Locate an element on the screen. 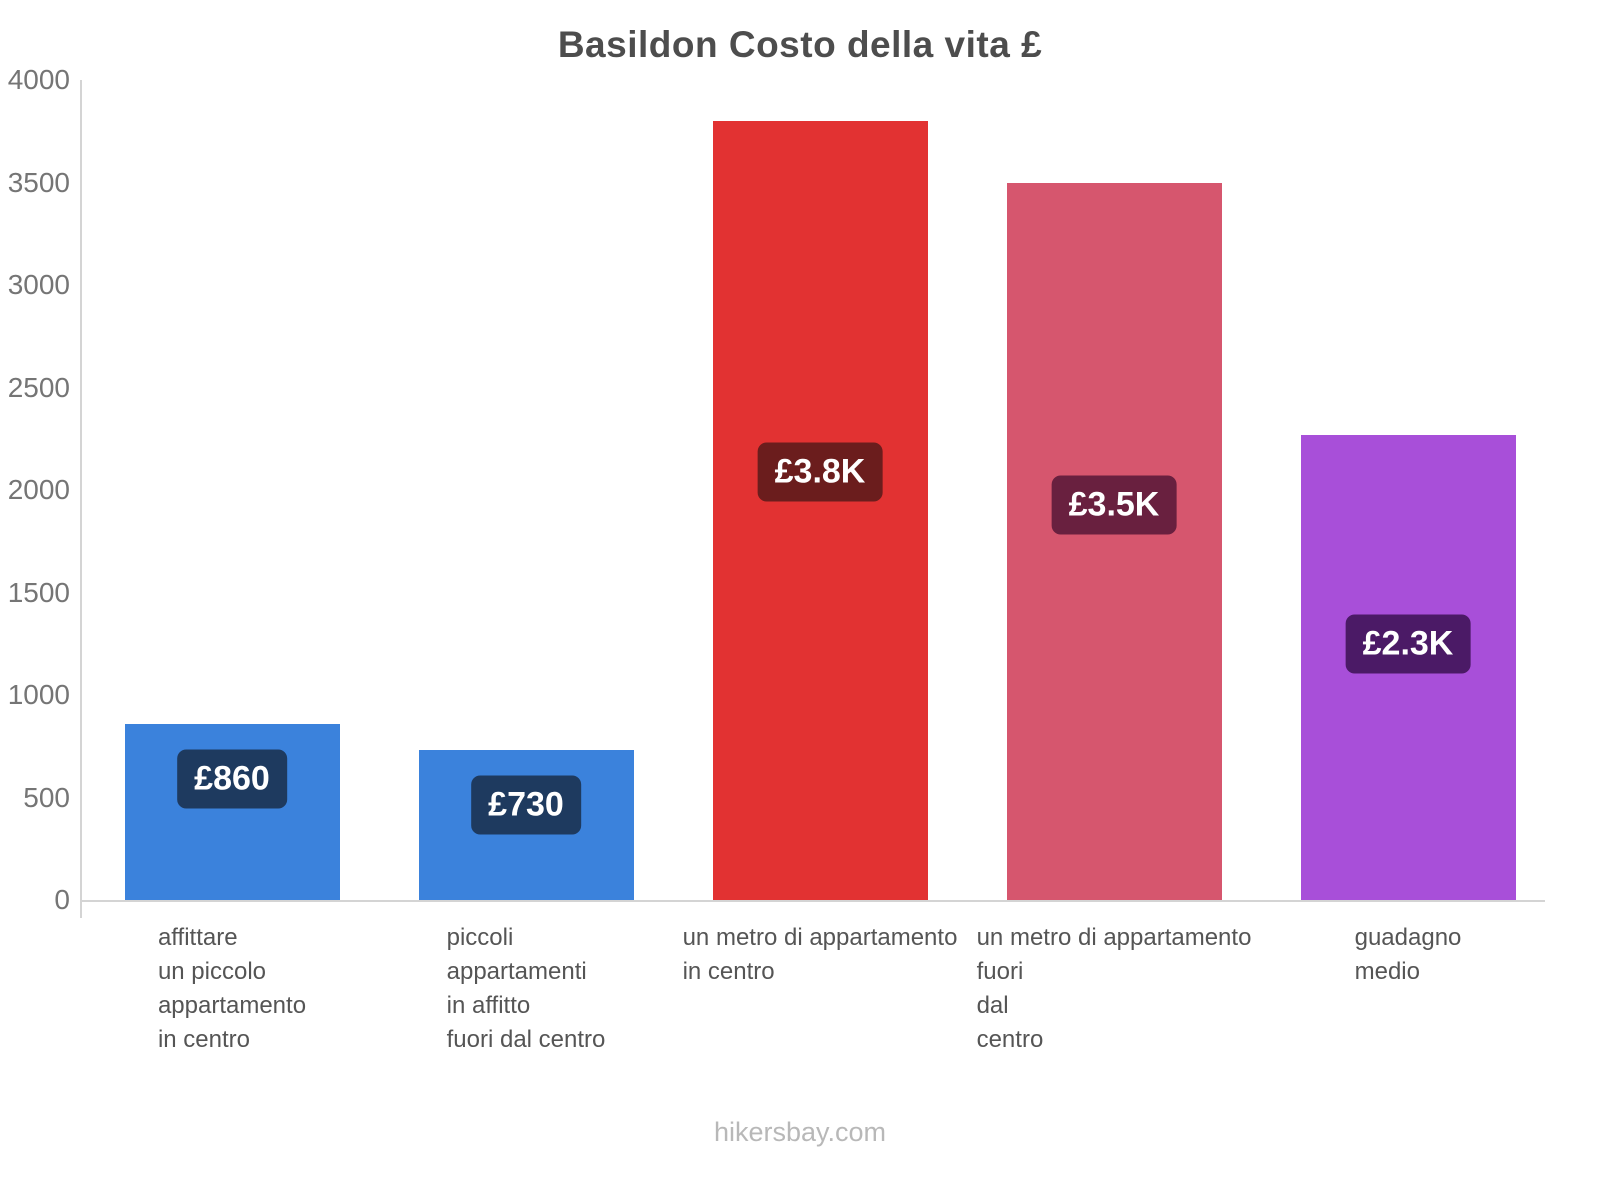 This screenshot has width=1600, height=1200. bar-value-label: £2.3K is located at coordinates (1408, 644).